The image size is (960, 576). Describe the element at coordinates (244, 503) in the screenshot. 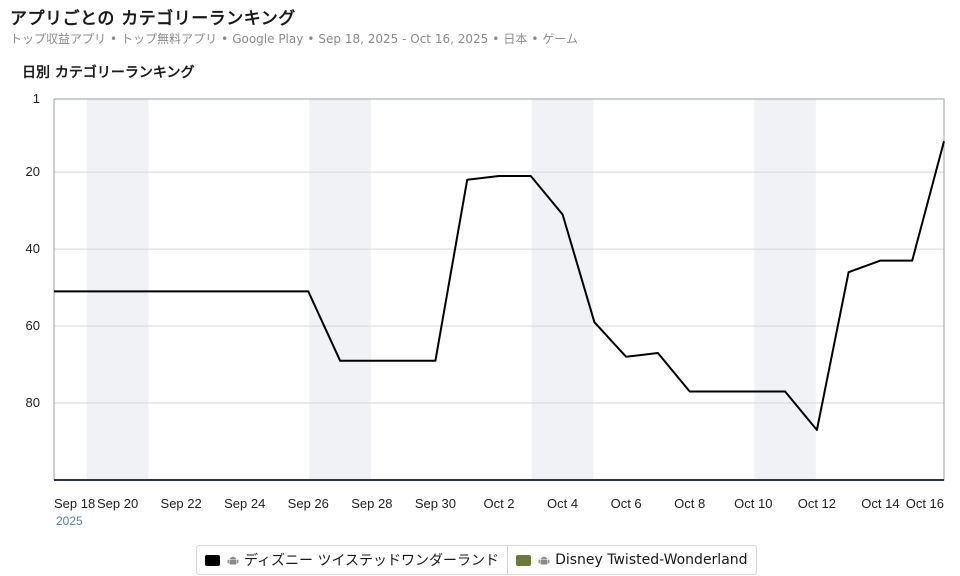

I see `x-tick-label: Sep 24` at that location.